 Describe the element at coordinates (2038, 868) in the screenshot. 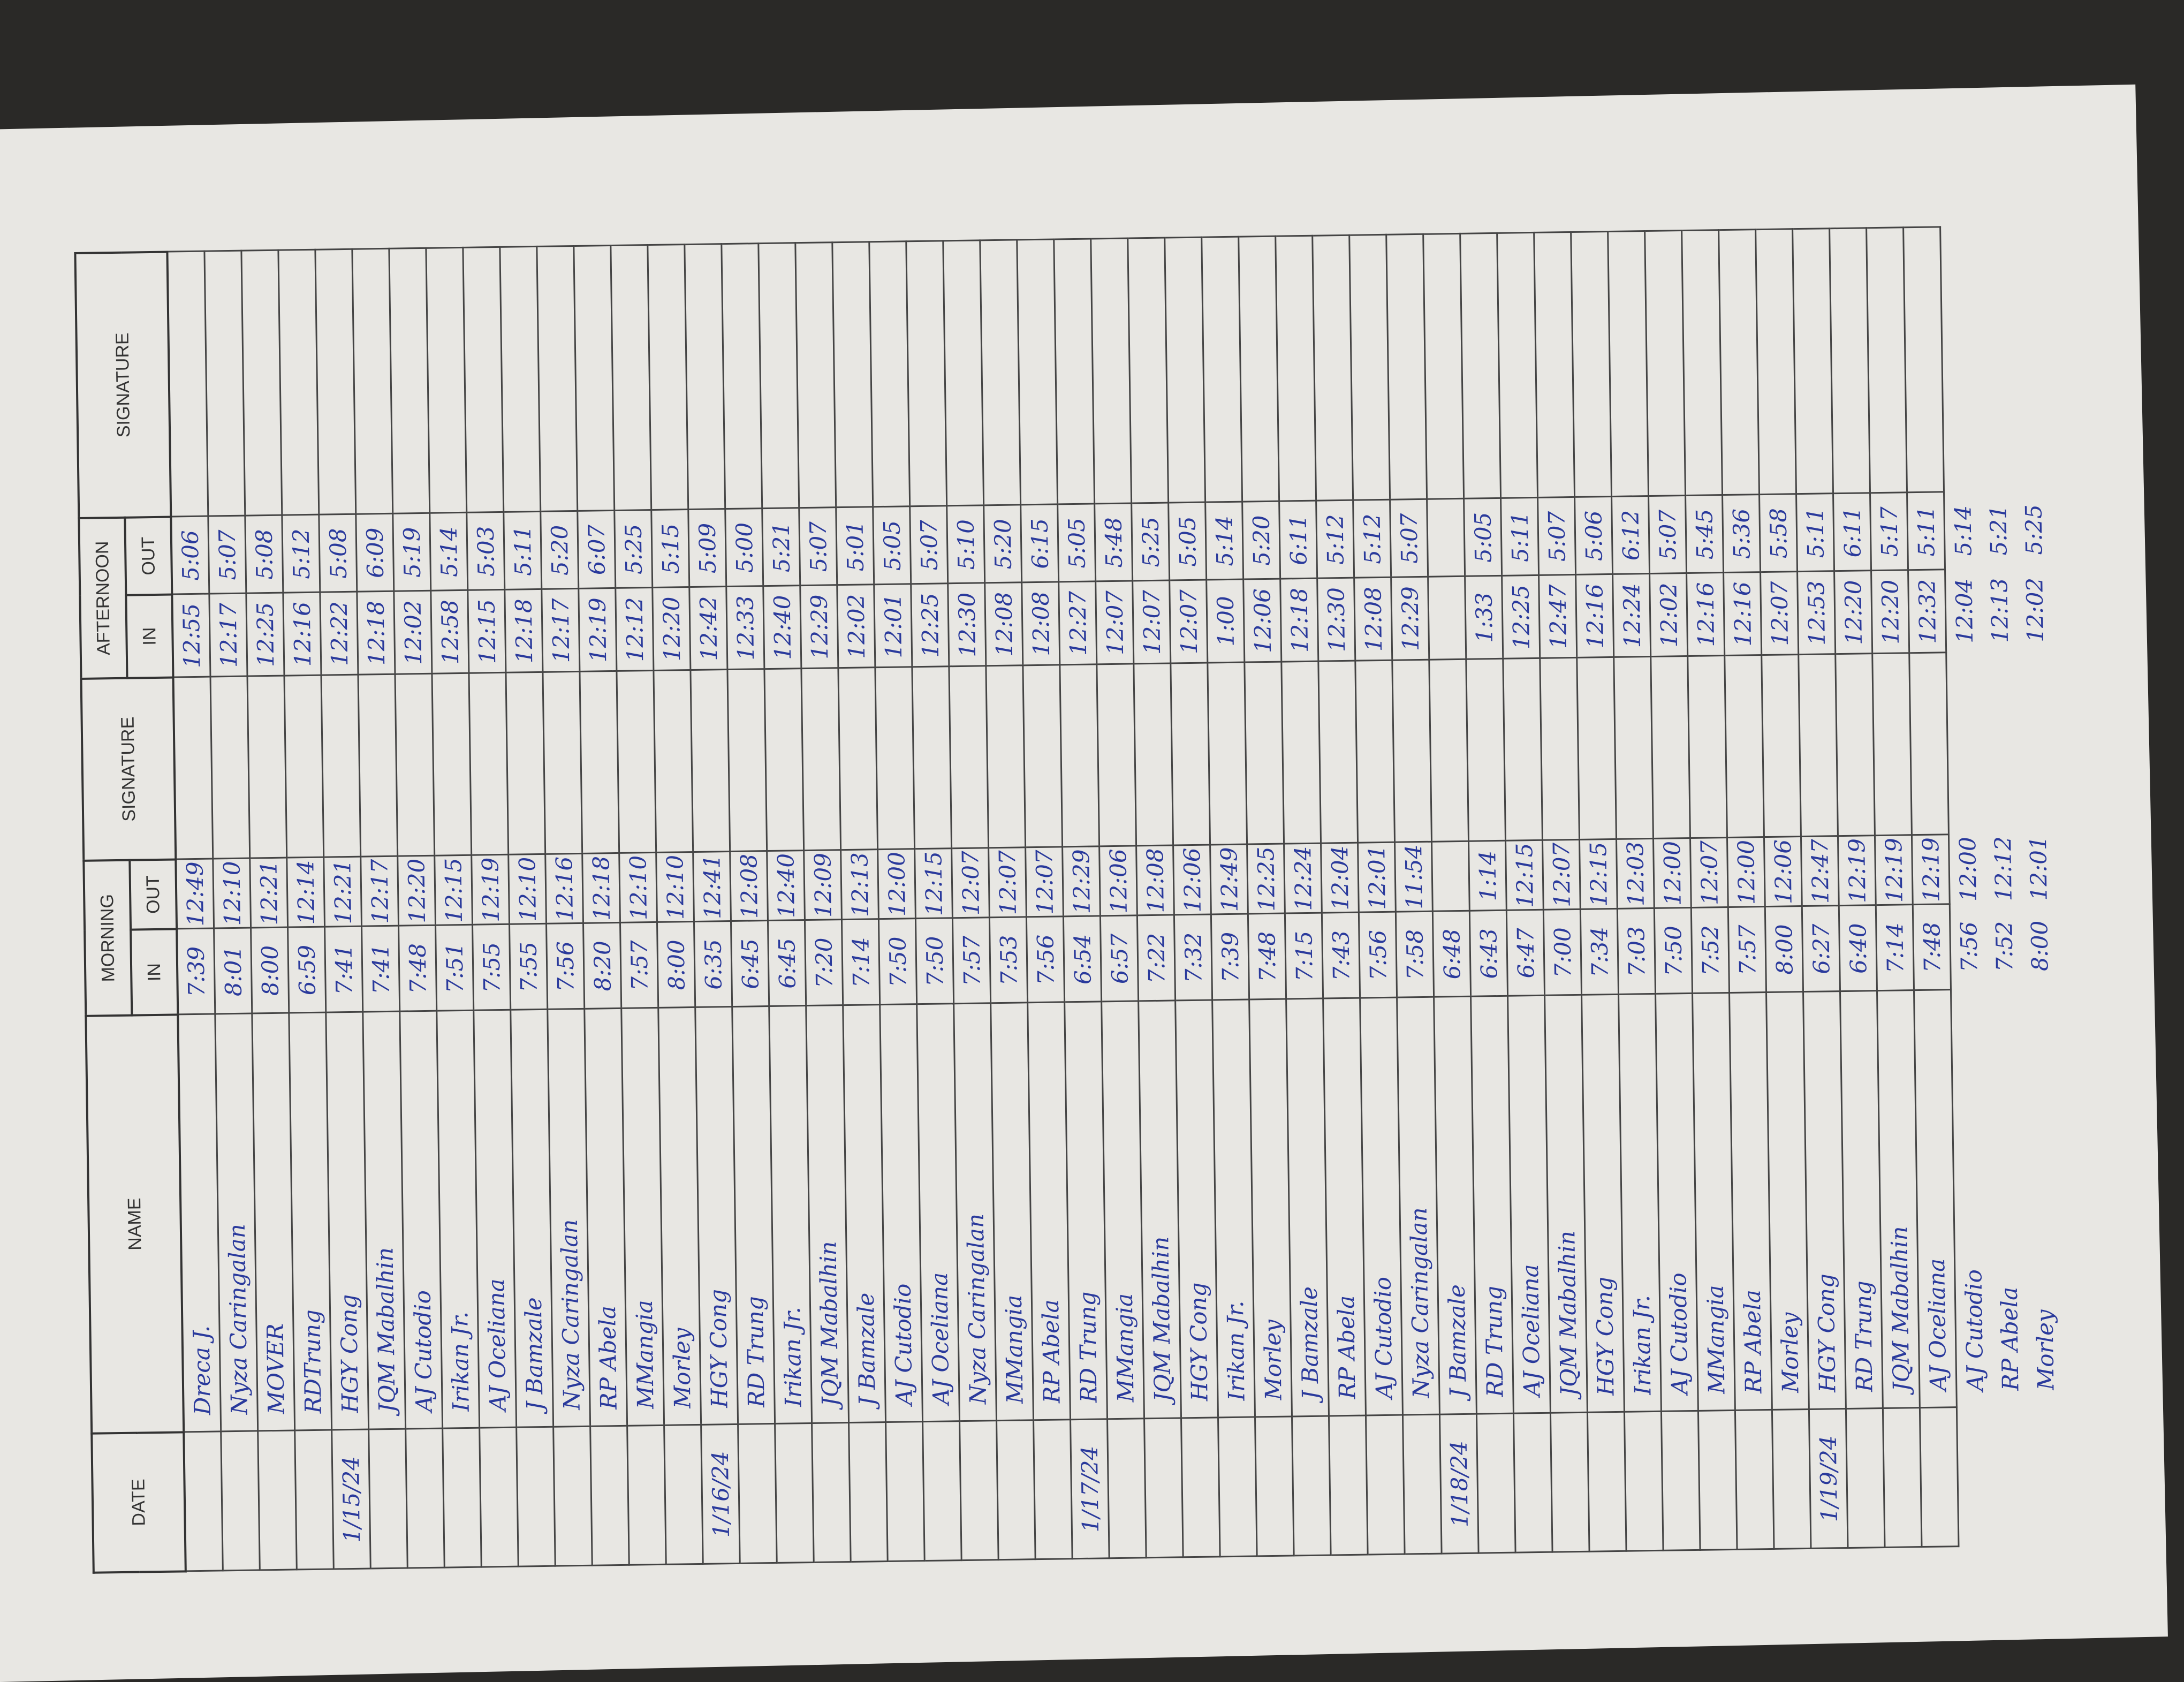

I see `morning-out: 12:01` at that location.